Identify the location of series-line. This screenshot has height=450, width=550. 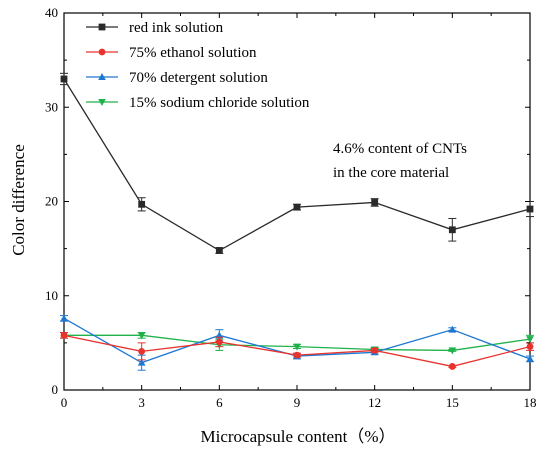
(297, 351).